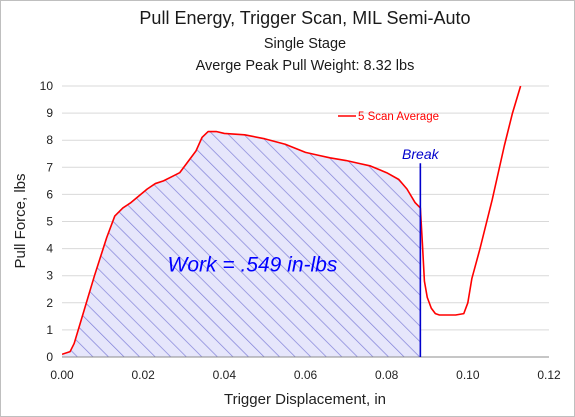 This screenshot has height=417, width=575. I want to click on x-tick-labels: 0.00 0.02 0.04 0.06 0.08 0.10 0.12, so click(305, 375).